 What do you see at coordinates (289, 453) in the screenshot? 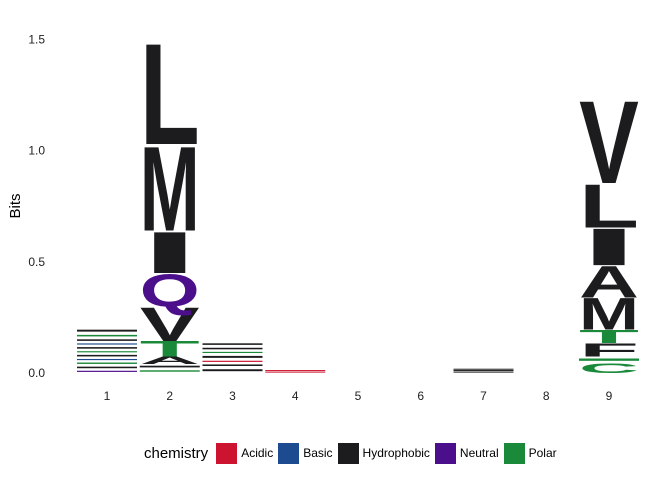
I see `legend-swatch-basic` at bounding box center [289, 453].